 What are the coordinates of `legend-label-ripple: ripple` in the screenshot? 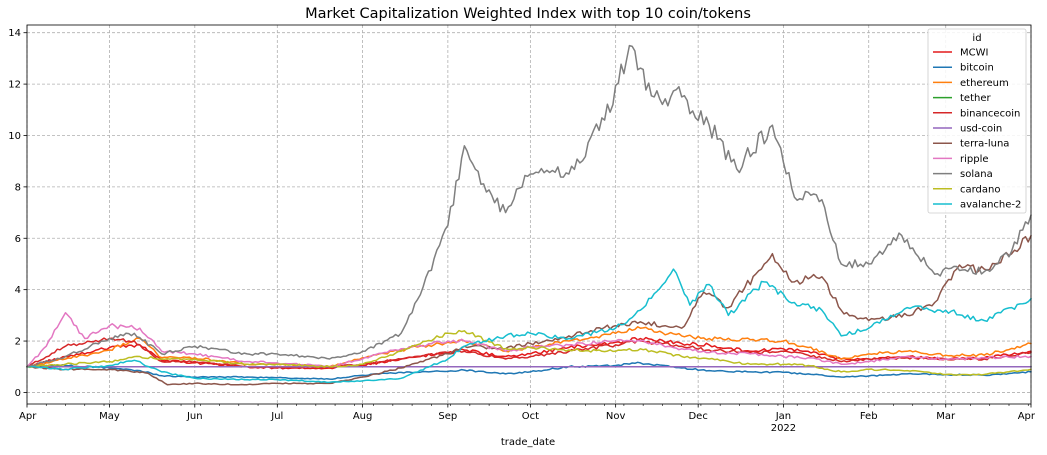 It's located at (974, 159).